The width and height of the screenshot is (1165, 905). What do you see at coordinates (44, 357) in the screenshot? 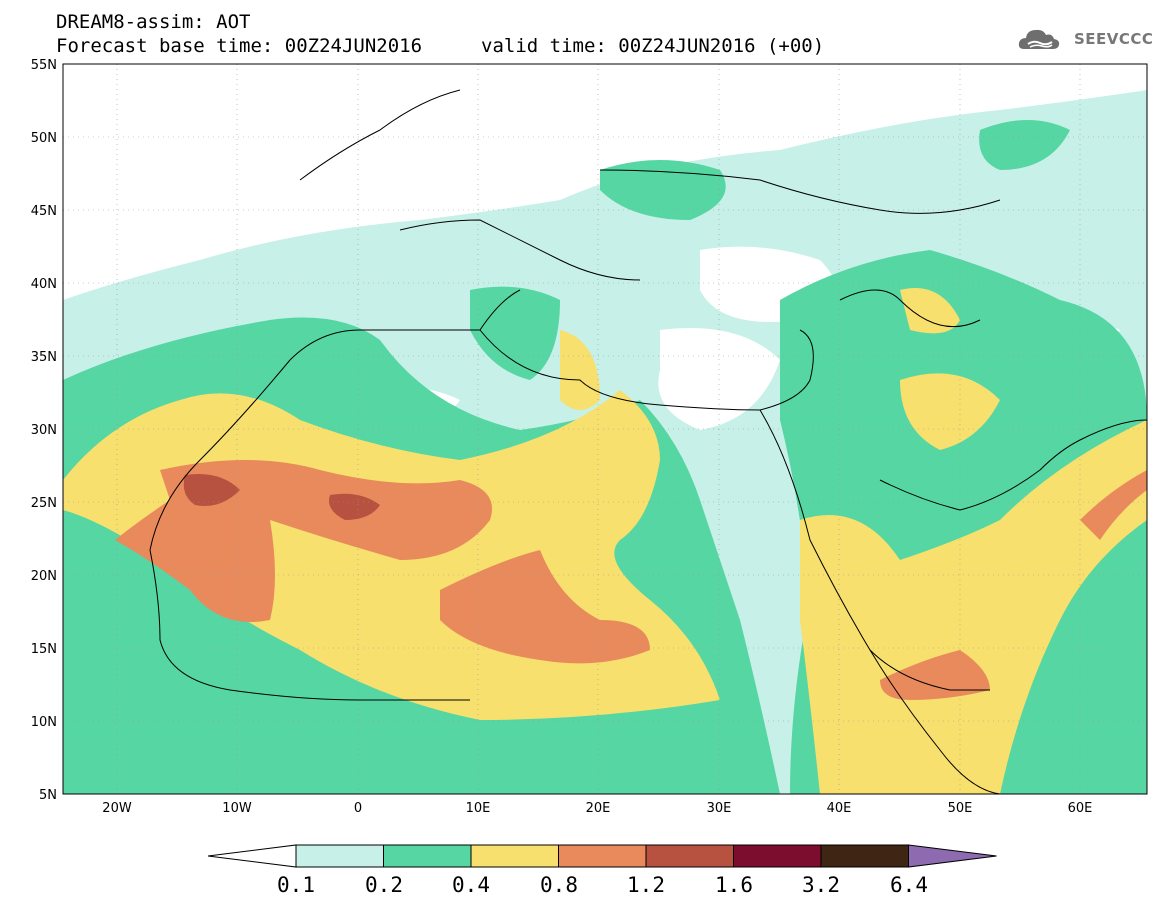
I see `lat-label: 35N` at bounding box center [44, 357].